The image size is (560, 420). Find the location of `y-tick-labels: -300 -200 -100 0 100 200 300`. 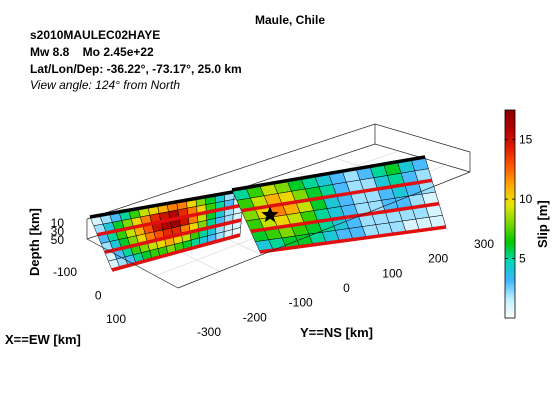

y-tick-labels: -300 -200 -100 0 100 200 300 is located at coordinates (345, 288).